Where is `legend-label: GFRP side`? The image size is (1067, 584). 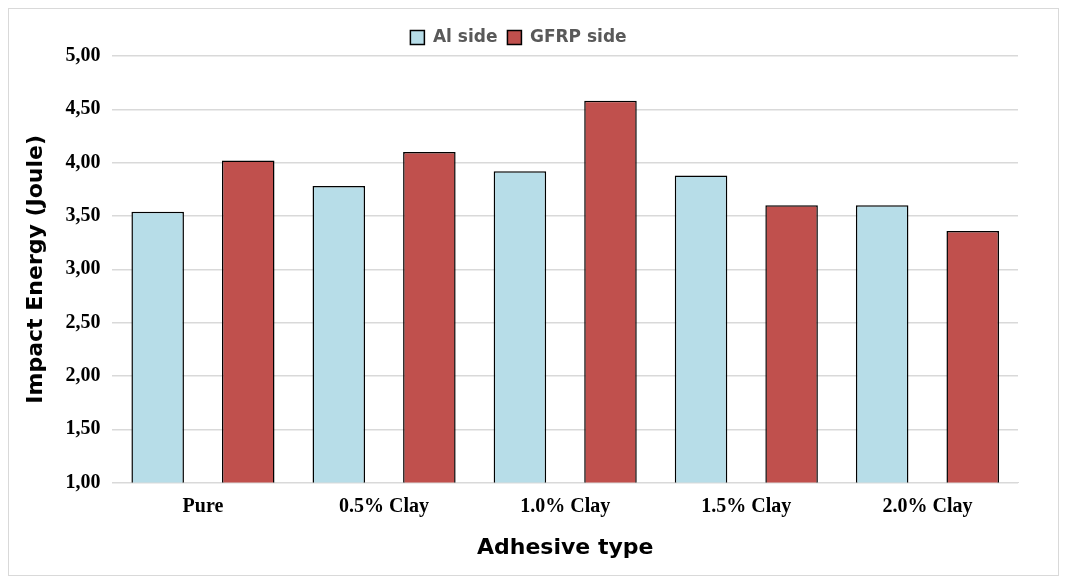
legend-label: GFRP side is located at coordinates (578, 35).